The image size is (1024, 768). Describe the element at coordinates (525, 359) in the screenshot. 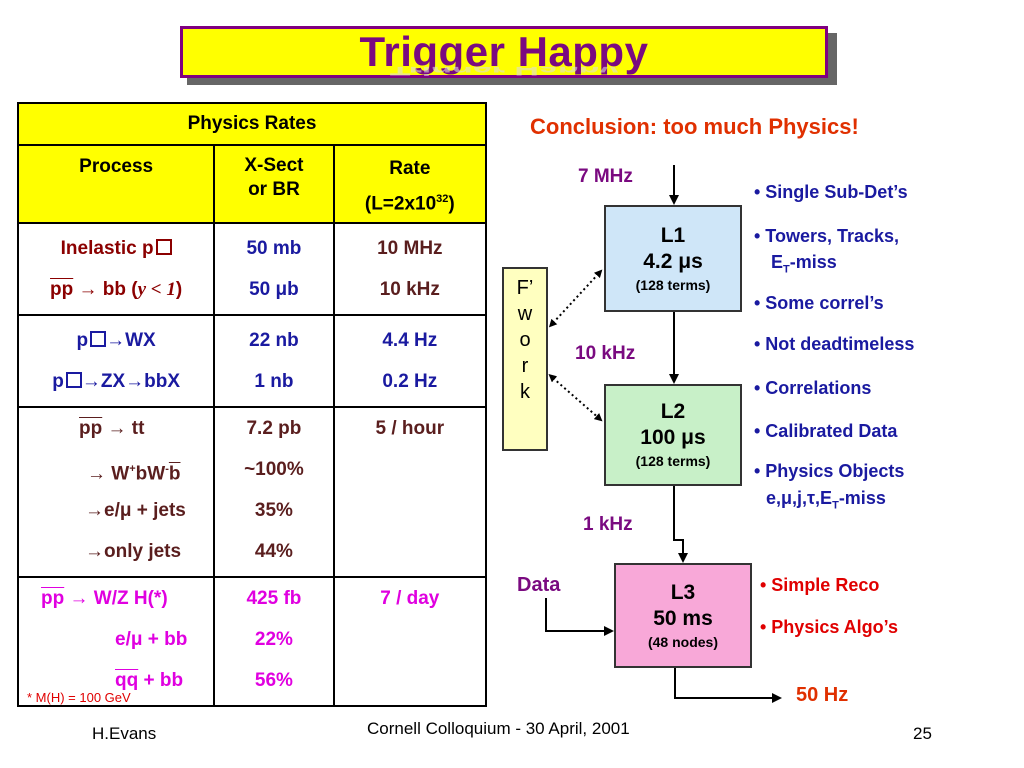

I see `framework-box: F’ w o r k` at that location.